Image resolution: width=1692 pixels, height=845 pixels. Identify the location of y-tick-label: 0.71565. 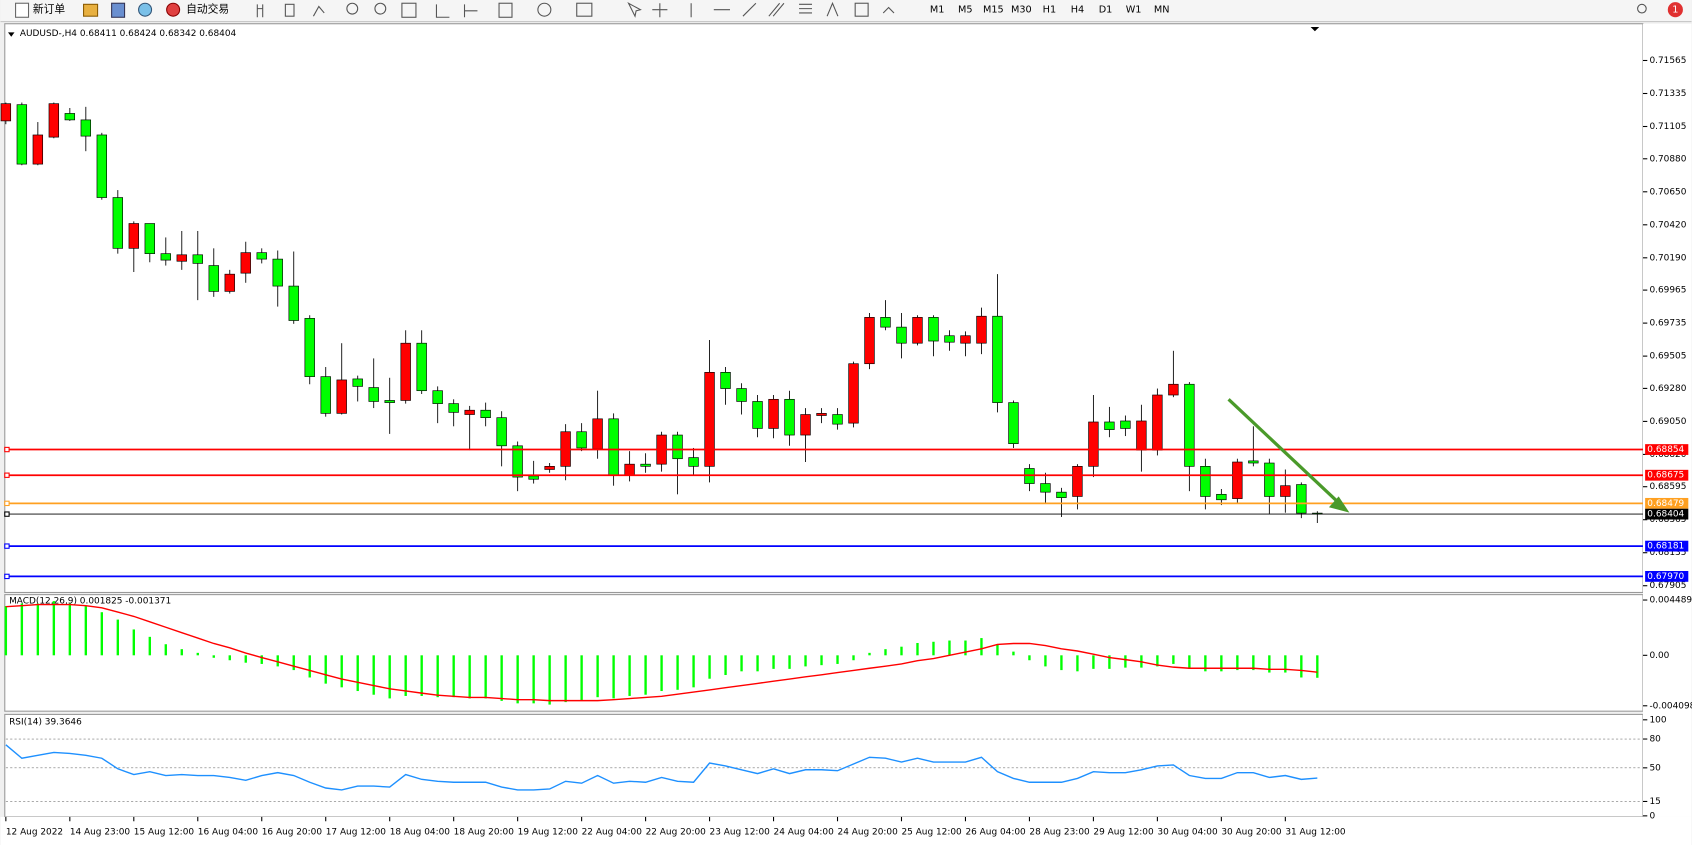
(1667, 61).